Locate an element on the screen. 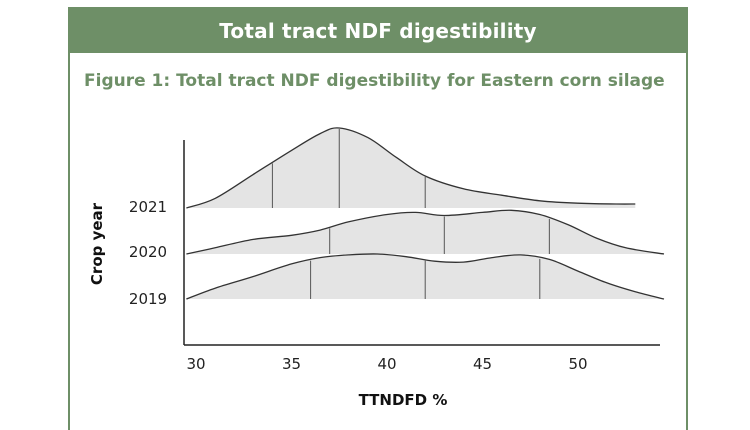  ridge-2019 is located at coordinates (433, 277).